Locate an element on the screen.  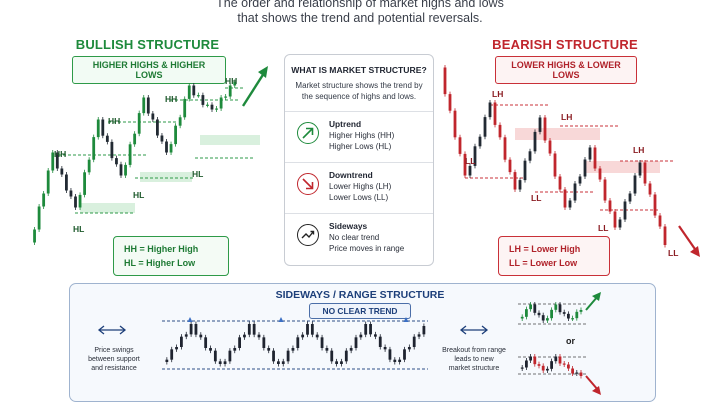
uptrend-heading: Uptrend is located at coordinates (345, 124).